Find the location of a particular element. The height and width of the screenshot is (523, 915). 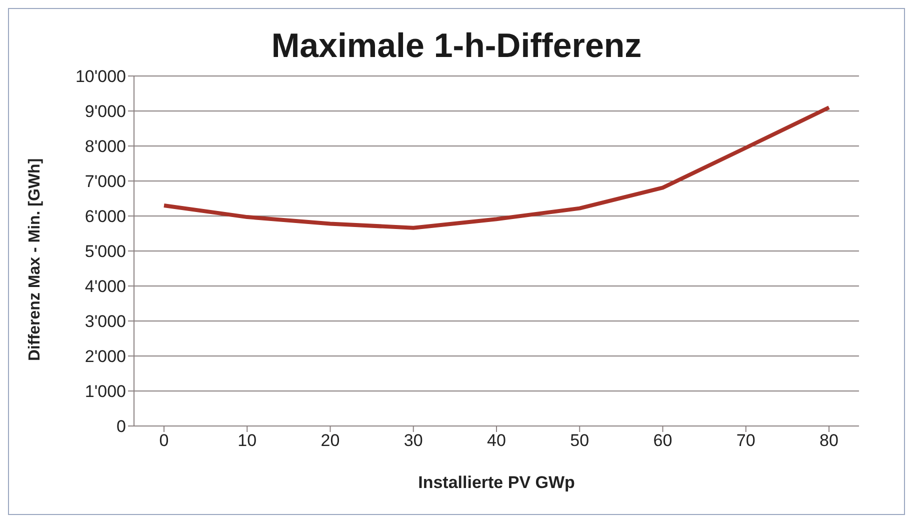

y-tick-label: 2'000 is located at coordinates (105, 356).